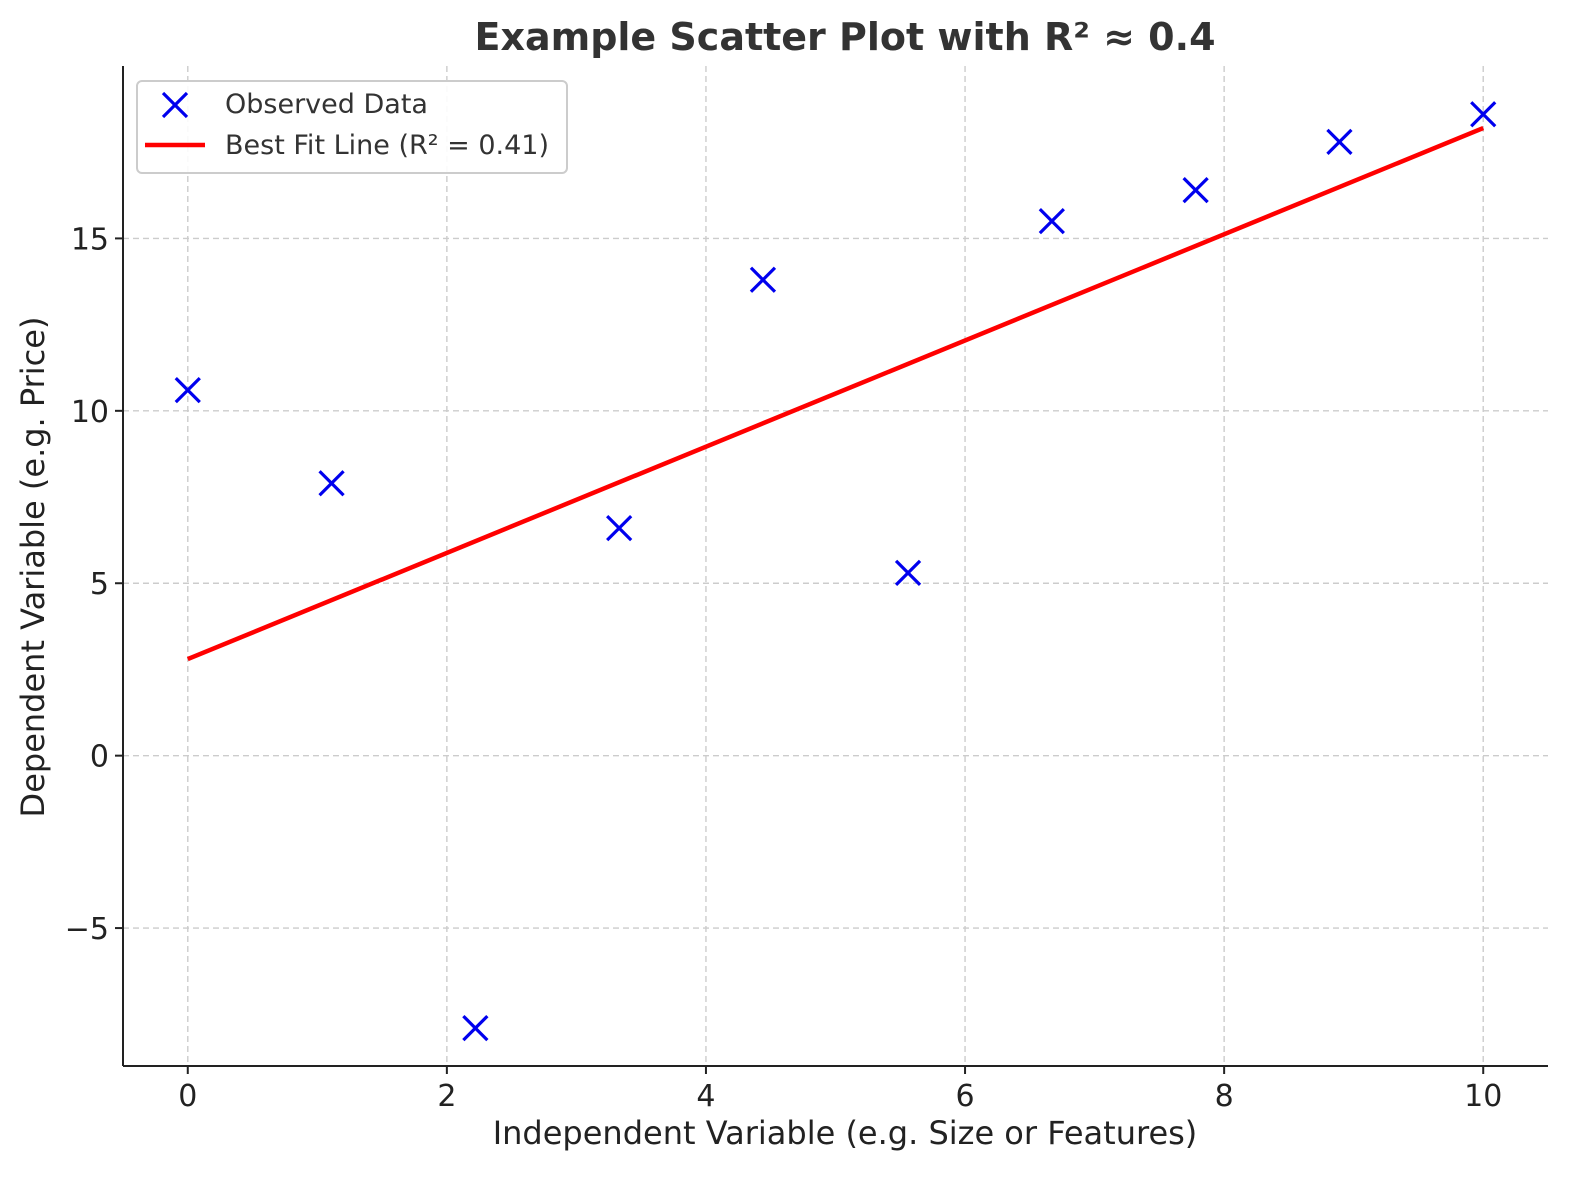 The width and height of the screenshot is (1580, 1180). Describe the element at coordinates (99, 584) in the screenshot. I see `y-tick-label: 5` at that location.